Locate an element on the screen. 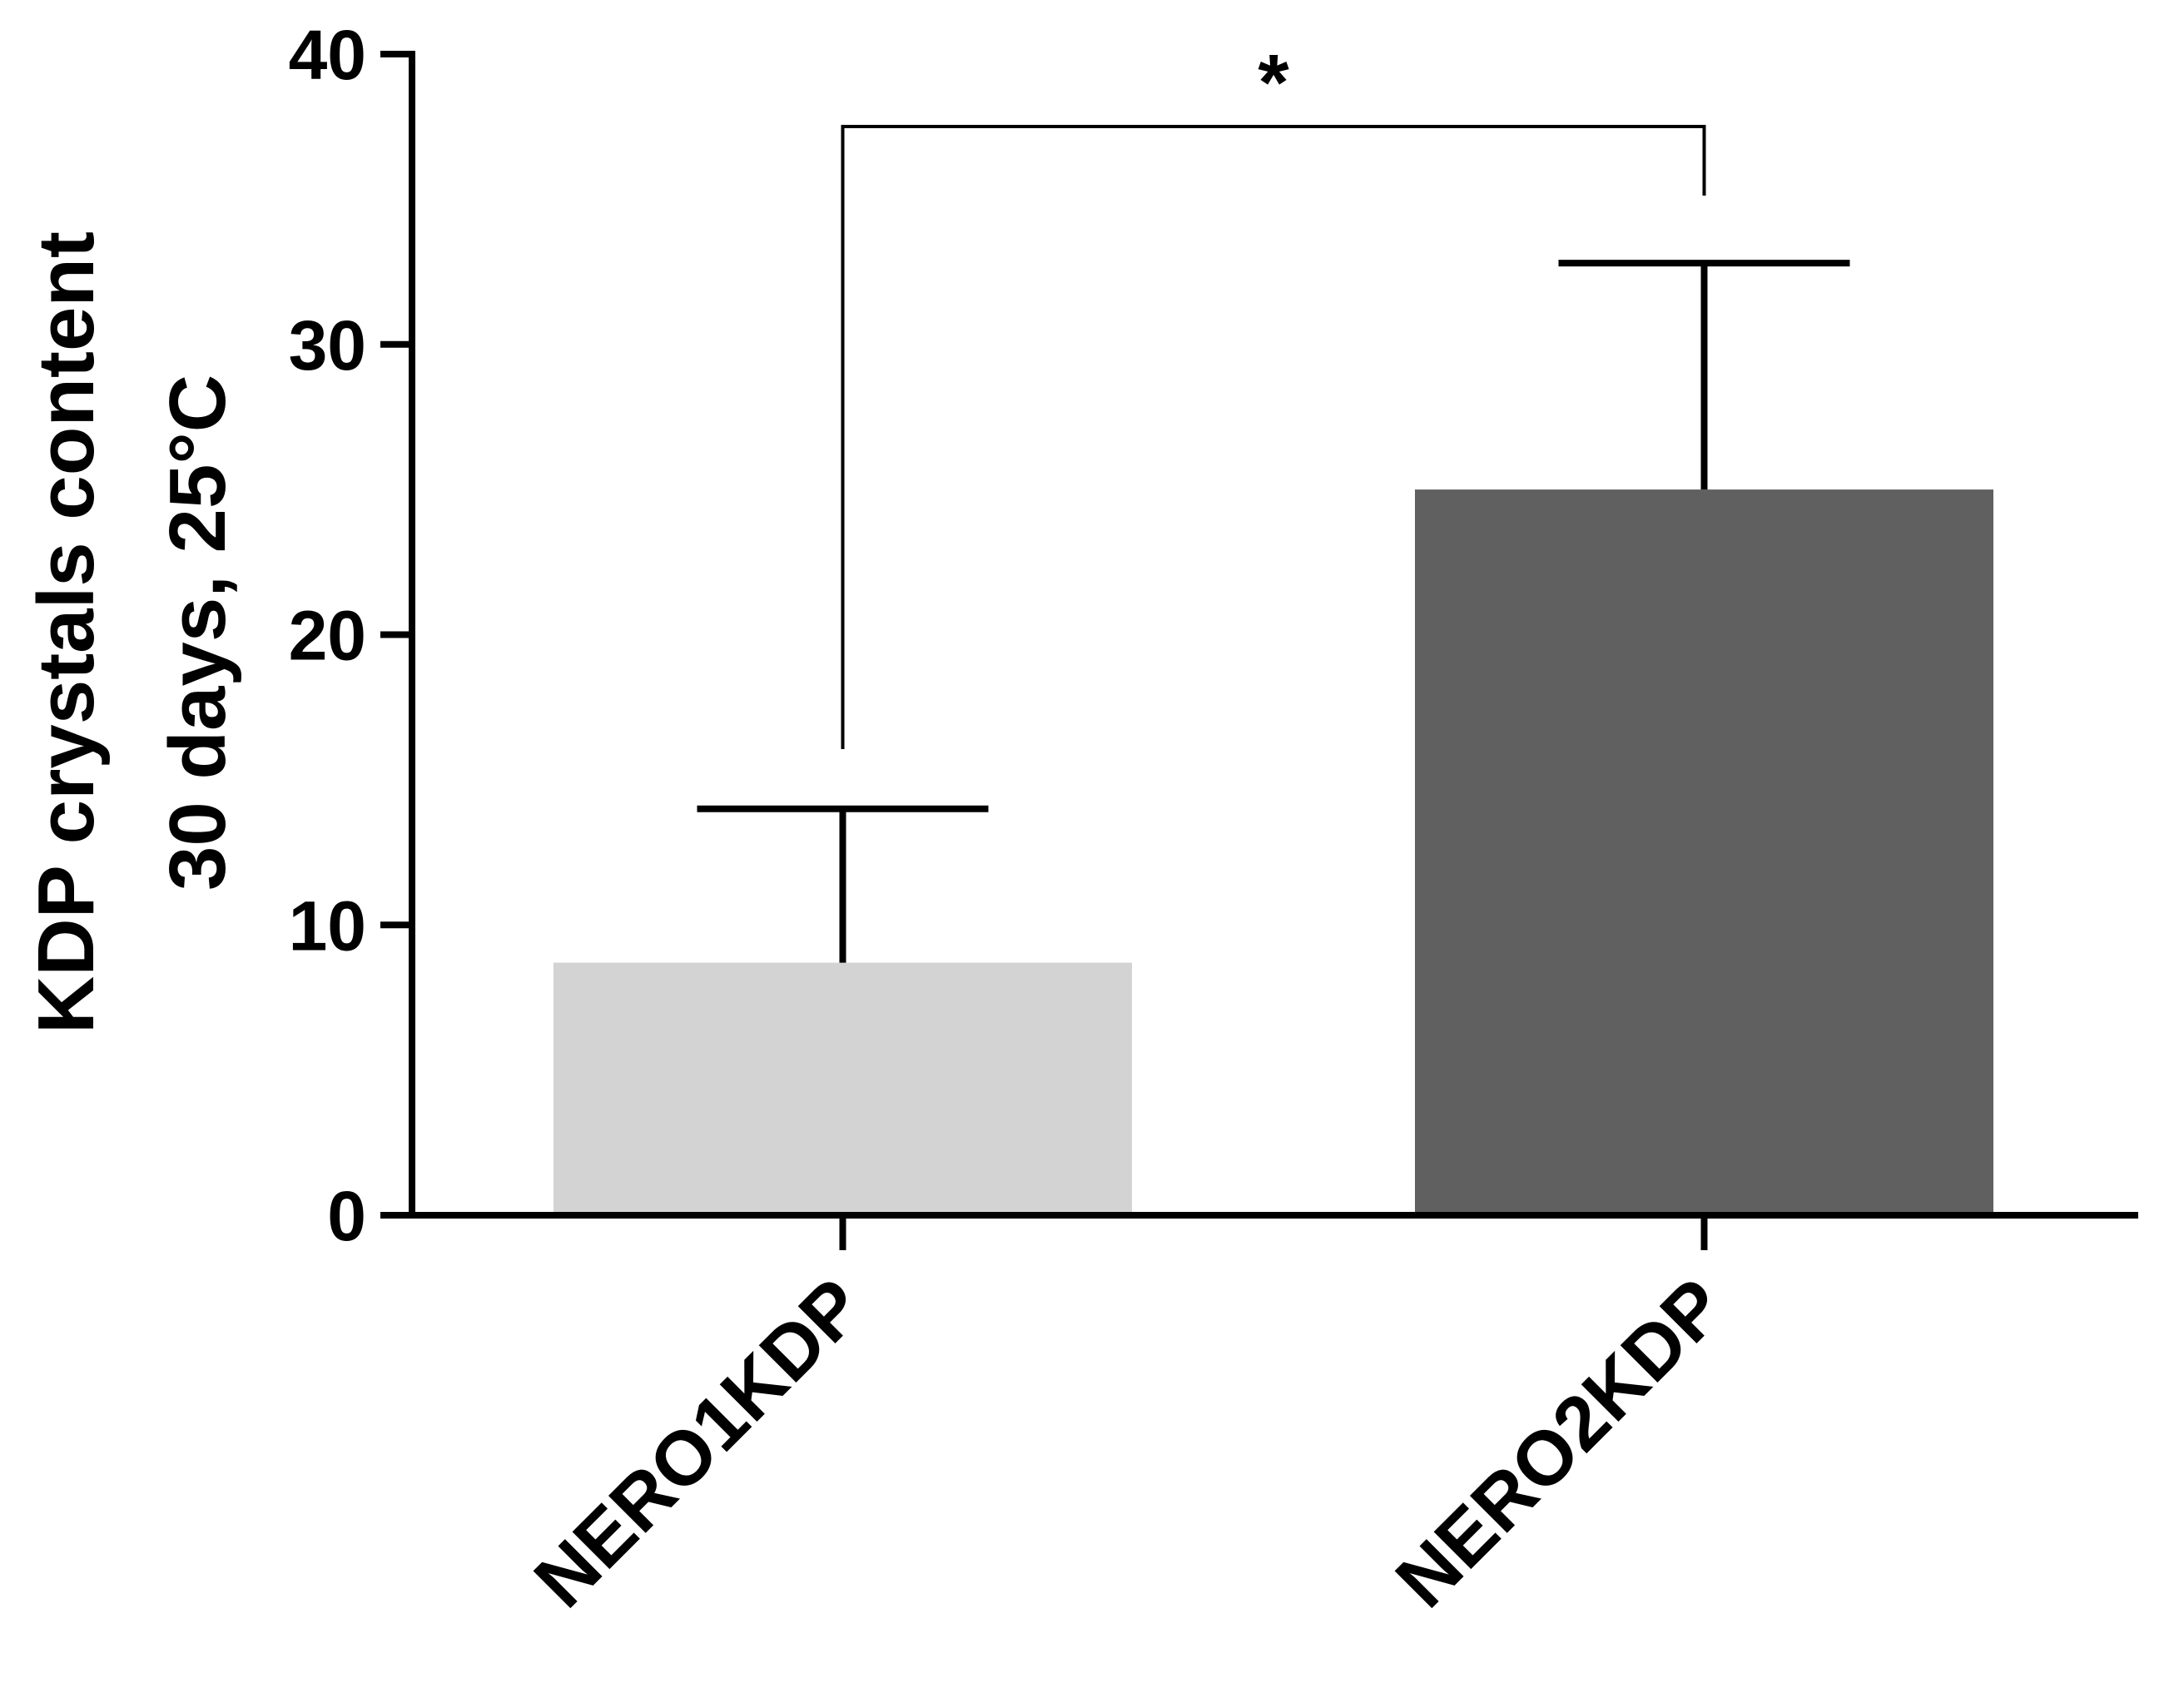  x-tick-label-nero1kdp: NERO1KDP is located at coordinates (699, 1443).